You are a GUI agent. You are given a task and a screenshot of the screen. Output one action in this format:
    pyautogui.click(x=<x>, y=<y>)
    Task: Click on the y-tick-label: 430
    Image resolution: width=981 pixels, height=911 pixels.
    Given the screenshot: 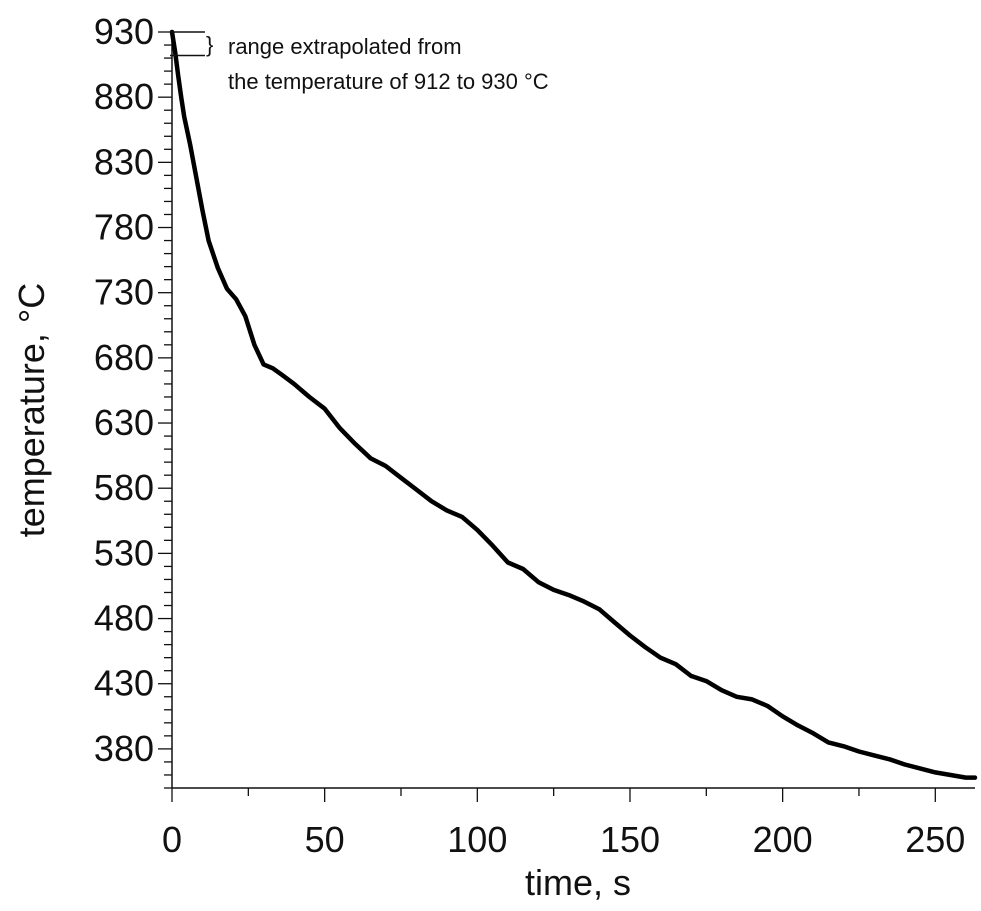 What is the action you would take?
    pyautogui.click(x=124, y=683)
    